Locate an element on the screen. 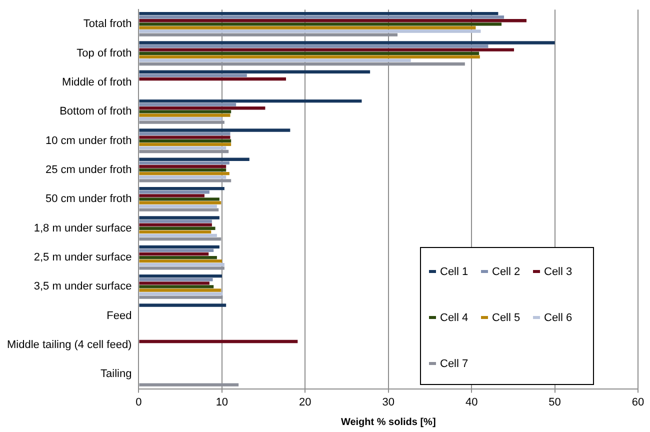 This screenshot has height=432, width=650. y-tick-label: Top of froth is located at coordinates (104, 53).